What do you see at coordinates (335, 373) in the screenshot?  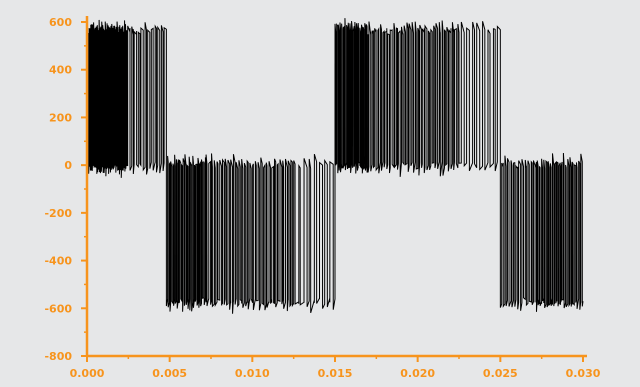 I see `x-tick-label: 0.015` at bounding box center [335, 373].